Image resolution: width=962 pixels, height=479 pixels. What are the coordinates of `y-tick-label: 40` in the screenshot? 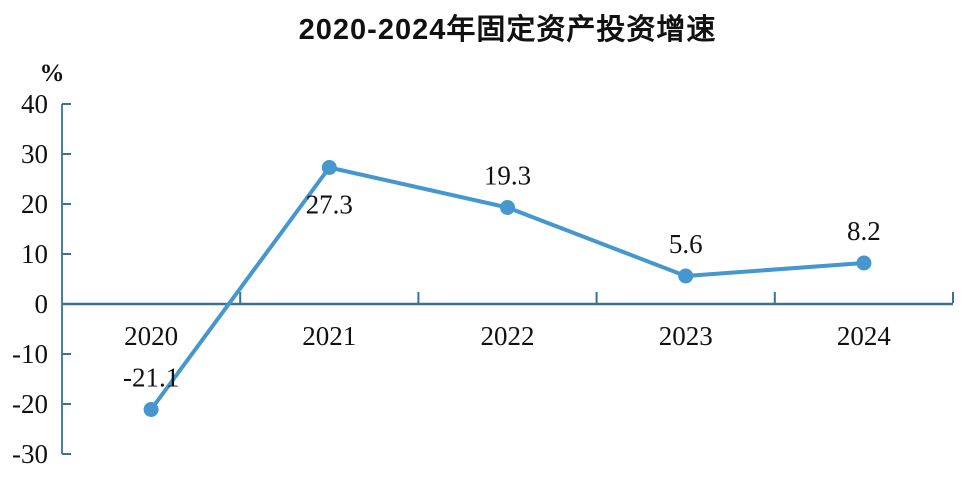 It's located at (34, 104).